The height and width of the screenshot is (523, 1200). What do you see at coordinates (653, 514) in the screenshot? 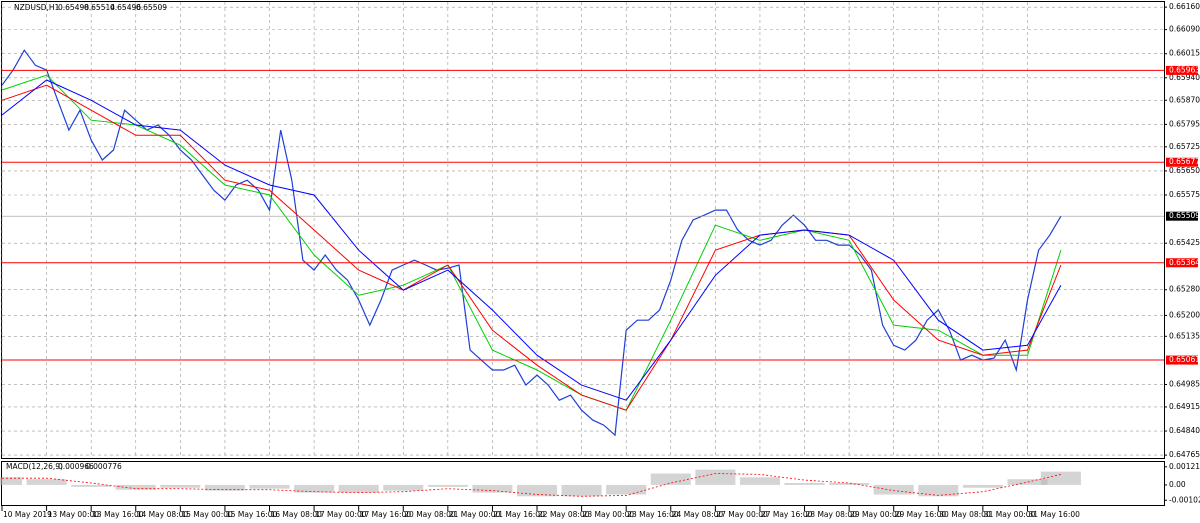
I see `x-tick-label: 23 May 16:00` at bounding box center [653, 514].